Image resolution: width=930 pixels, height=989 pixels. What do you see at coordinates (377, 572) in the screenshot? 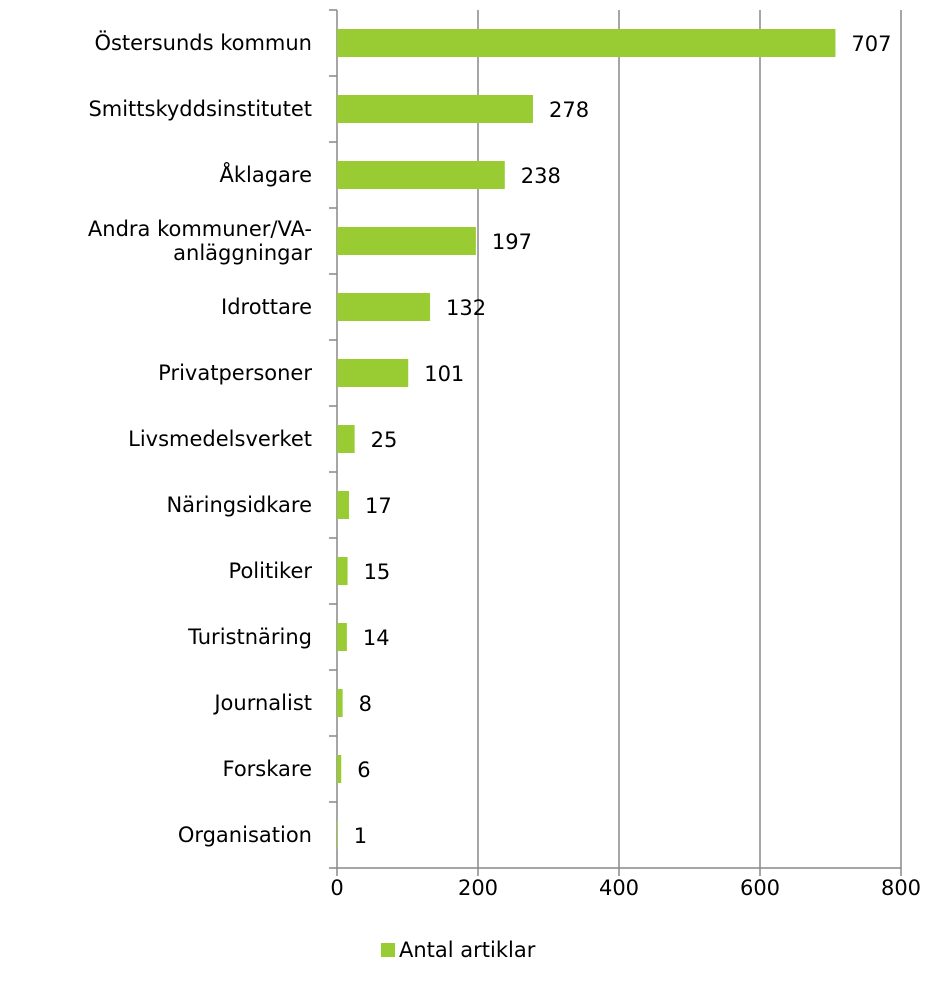
I see `value-label: 15` at bounding box center [377, 572].